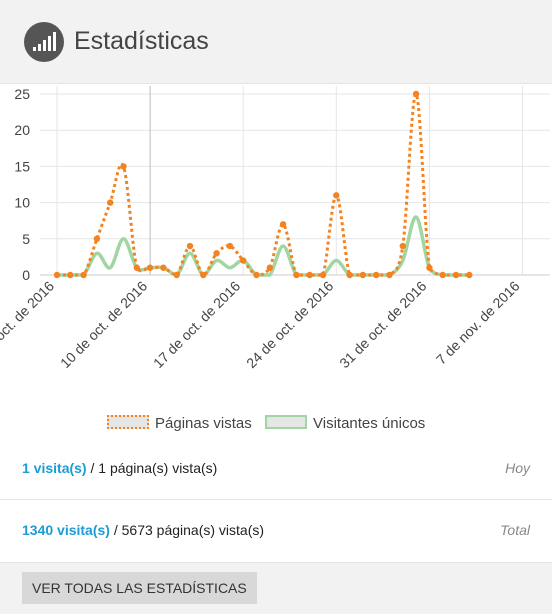 Image resolution: width=552 pixels, height=614 pixels. What do you see at coordinates (54, 468) in the screenshot?
I see `visits-link-today: 1 visita(s)` at bounding box center [54, 468].